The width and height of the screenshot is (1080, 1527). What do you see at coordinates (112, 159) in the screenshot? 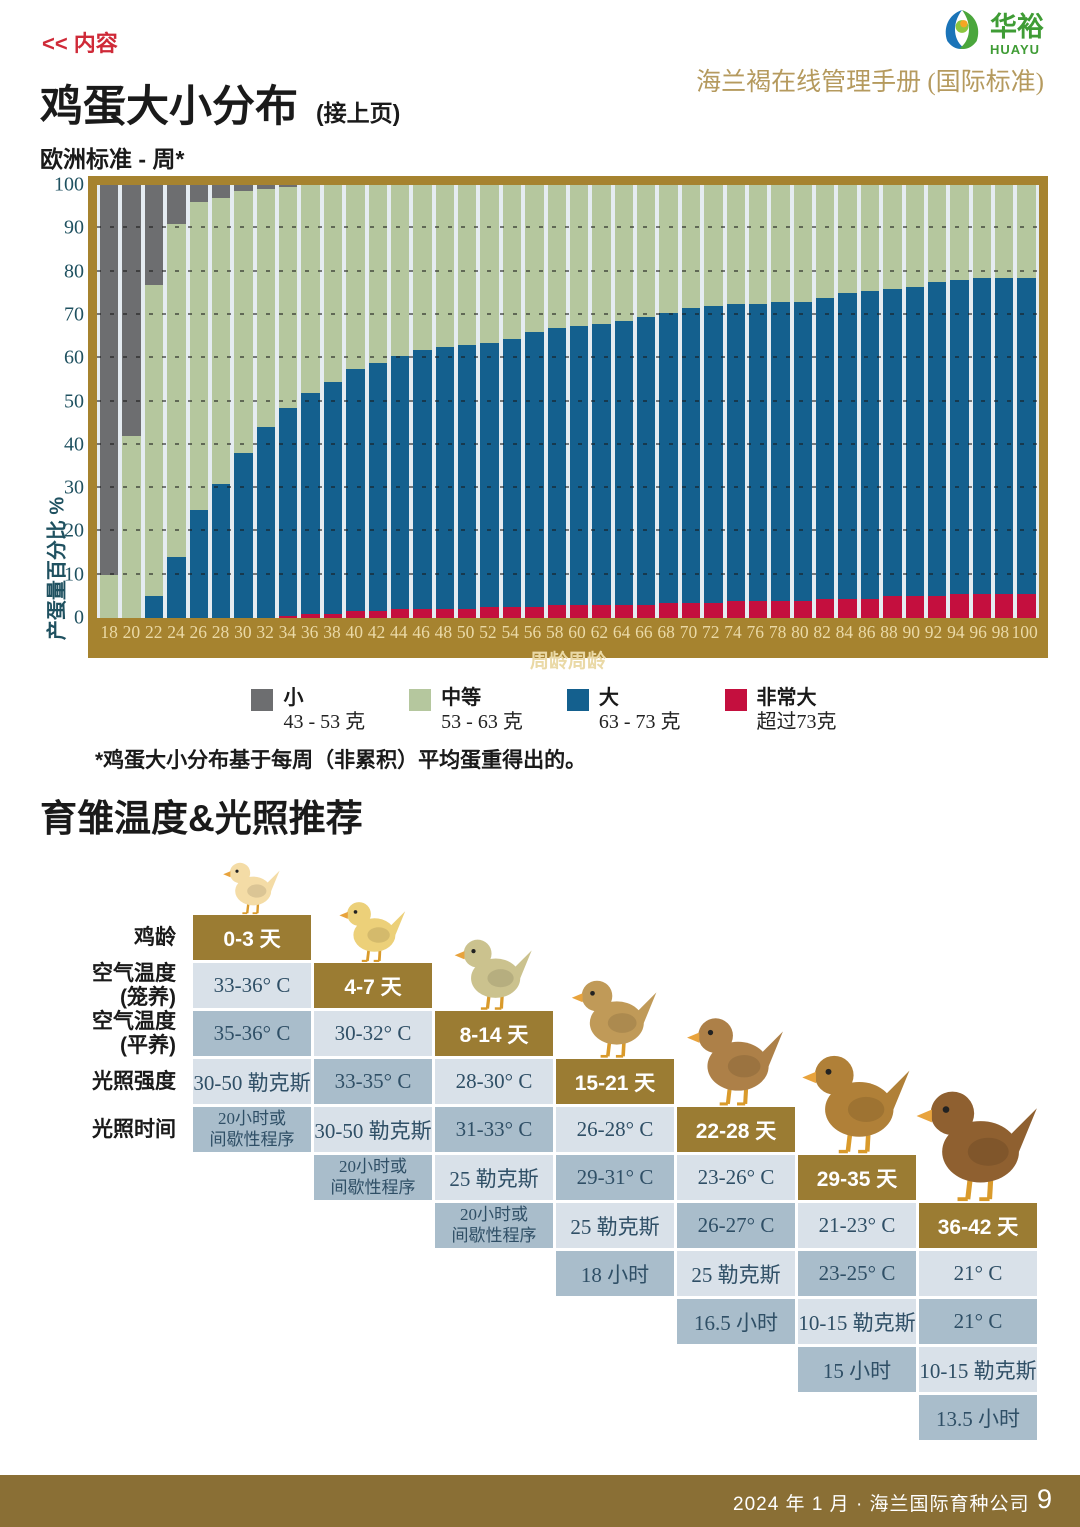
I see `chart-subtitle: 欧洲标准 - 周*` at bounding box center [112, 159].